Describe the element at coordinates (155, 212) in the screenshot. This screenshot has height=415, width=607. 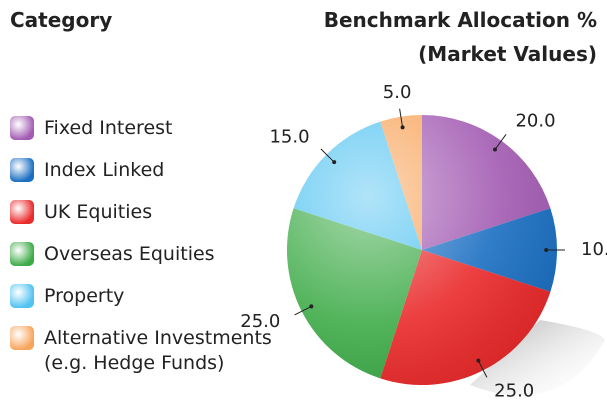
I see `legend-item: UK Equities` at that location.